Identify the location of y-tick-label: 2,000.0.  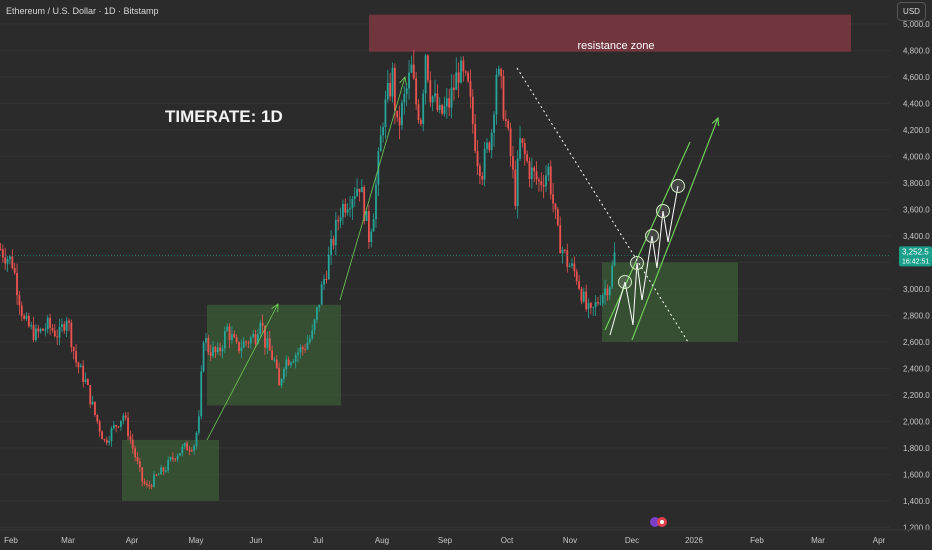
(916, 421).